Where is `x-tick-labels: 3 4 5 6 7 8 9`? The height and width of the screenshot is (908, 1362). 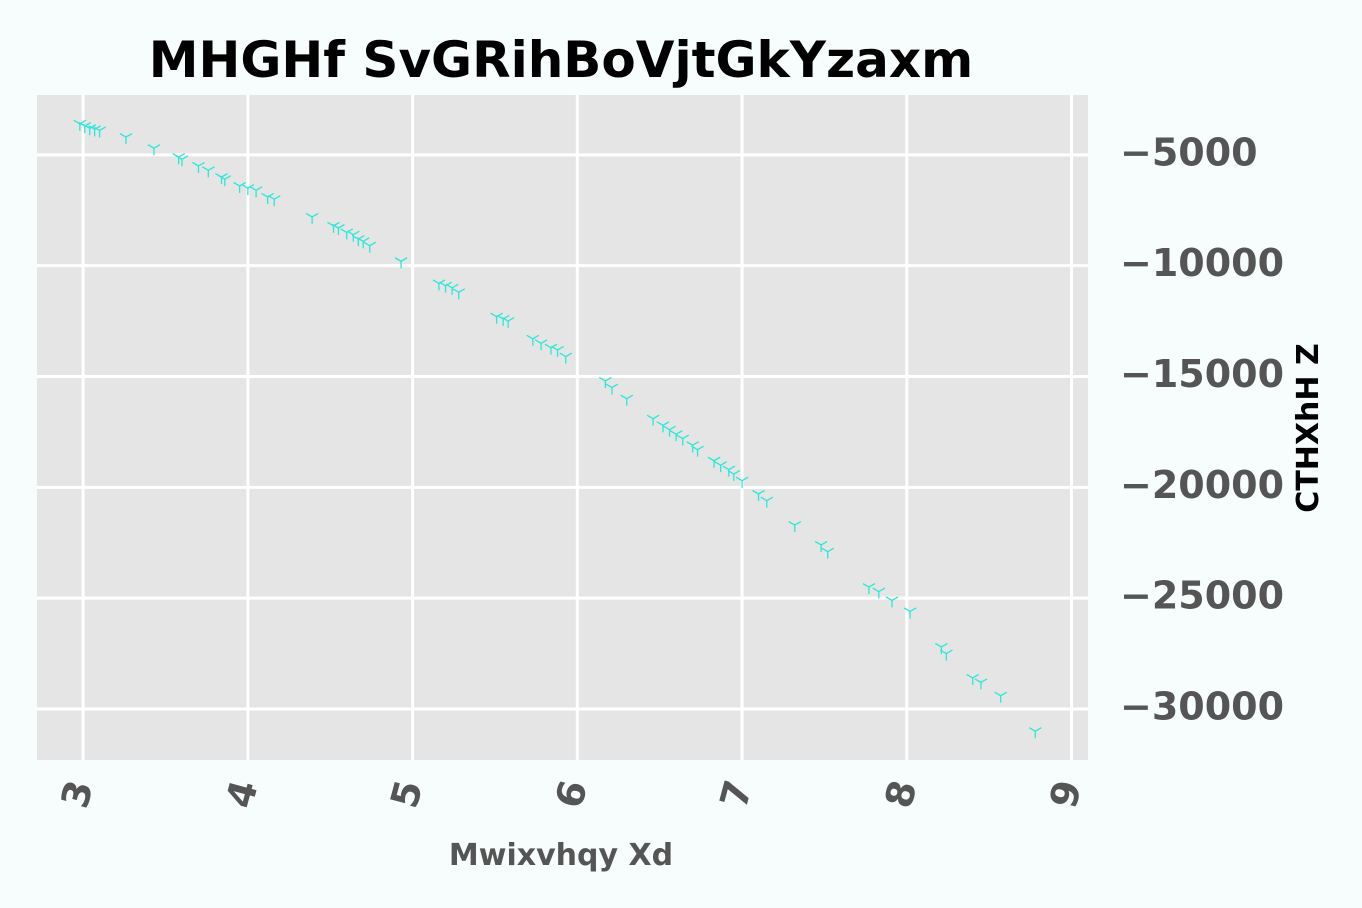
x-tick-labels: 3 4 5 6 7 8 9 is located at coordinates (572, 794).